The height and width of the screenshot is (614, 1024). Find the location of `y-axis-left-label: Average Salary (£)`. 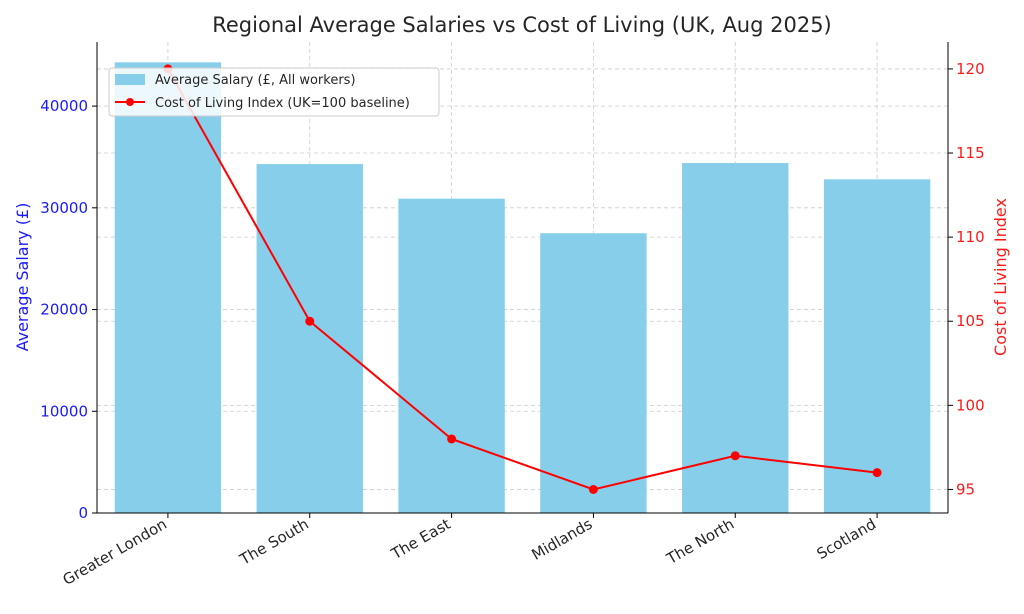

y-axis-left-label: Average Salary (£) is located at coordinates (22, 277).